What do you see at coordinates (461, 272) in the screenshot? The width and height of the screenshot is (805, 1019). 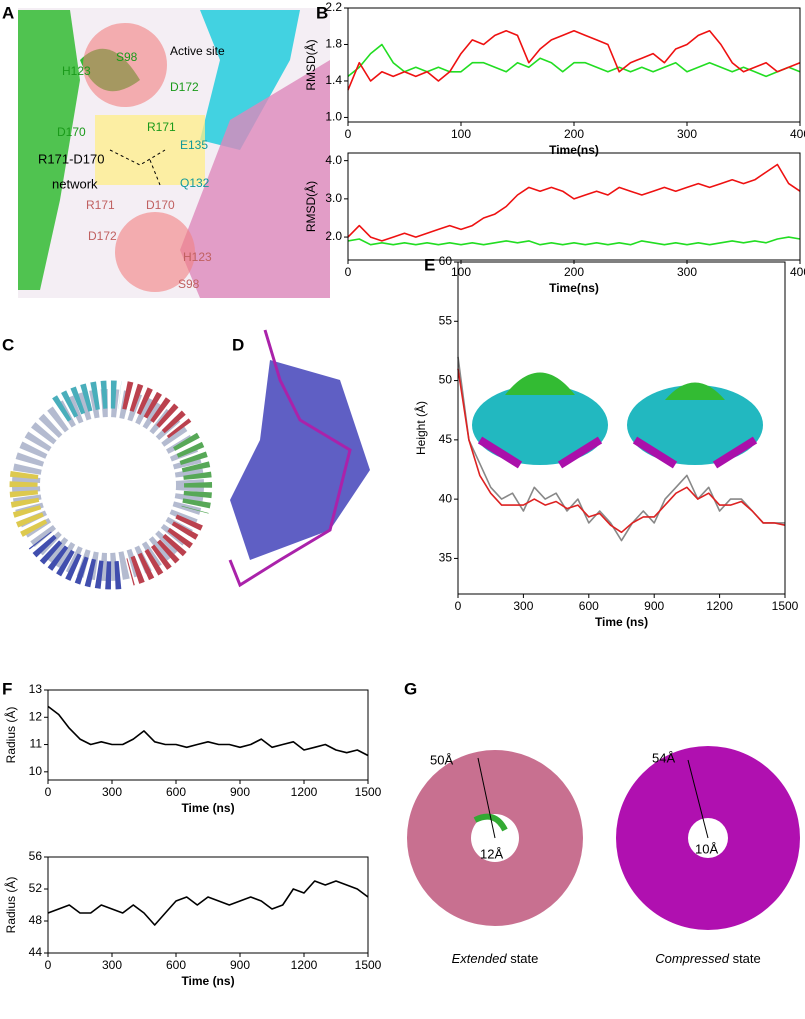 I see `x-tick-label: 100` at bounding box center [461, 272].